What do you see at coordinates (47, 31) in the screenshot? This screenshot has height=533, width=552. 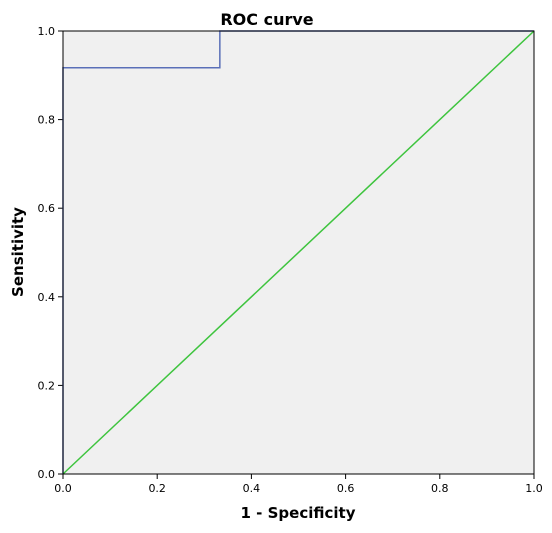 I see `y-tick-label: 1.0` at bounding box center [47, 31].